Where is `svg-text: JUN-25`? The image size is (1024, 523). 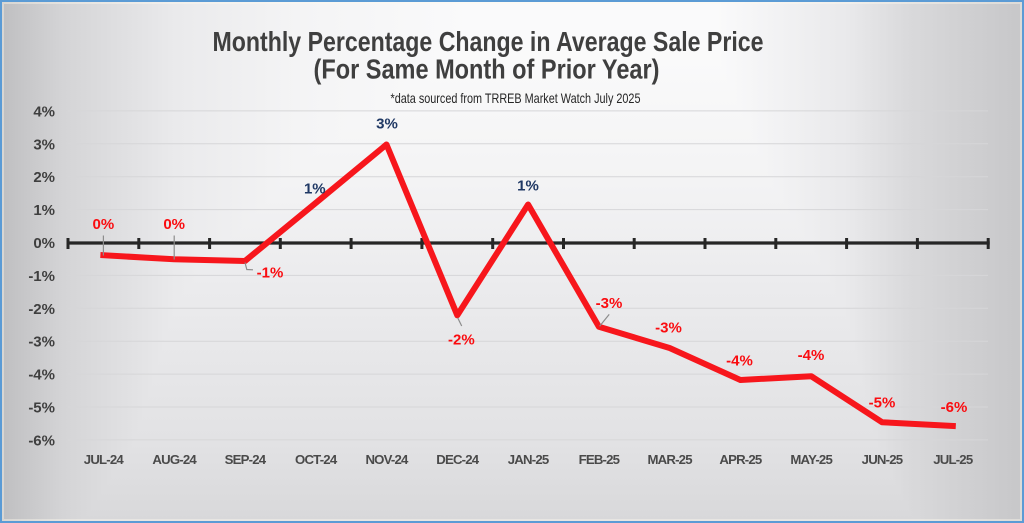 svg-text: JUN-25 is located at coordinates (882, 459).